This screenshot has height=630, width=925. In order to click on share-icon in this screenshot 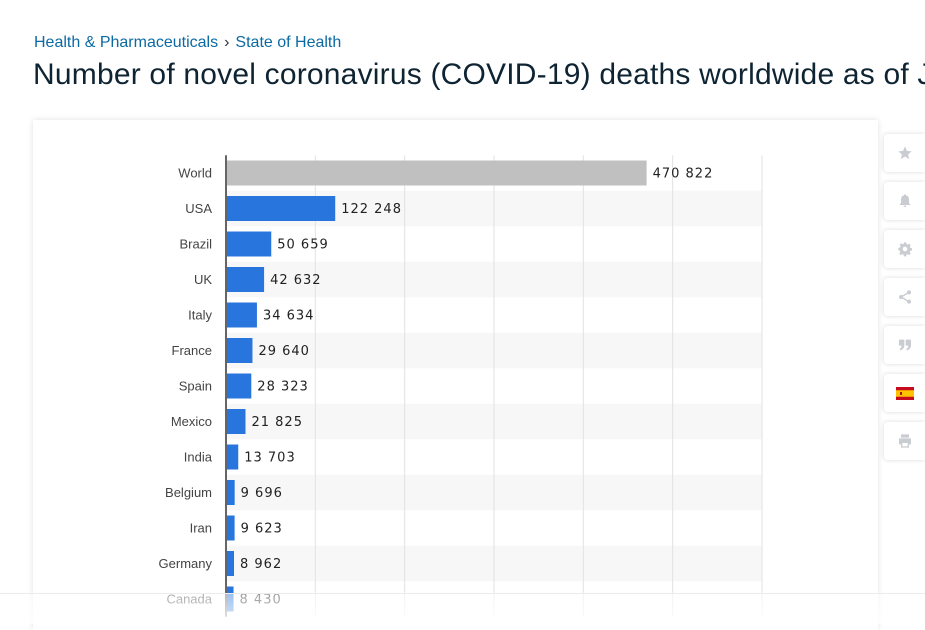, I will do `click(904, 297)`.